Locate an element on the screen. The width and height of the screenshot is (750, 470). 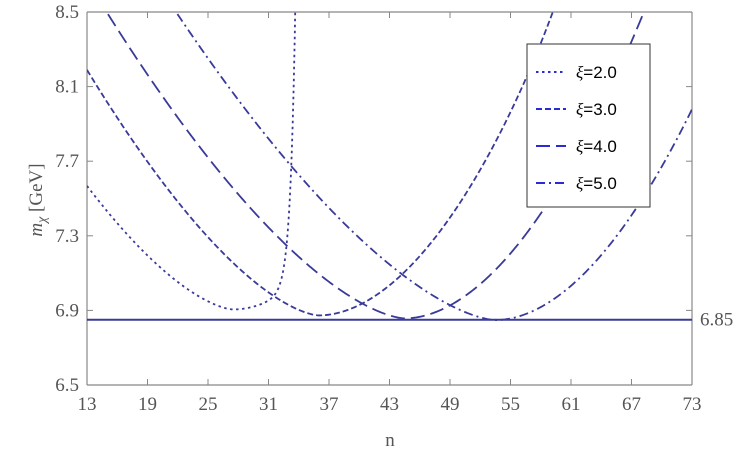
legend-box is located at coordinates (588, 125).